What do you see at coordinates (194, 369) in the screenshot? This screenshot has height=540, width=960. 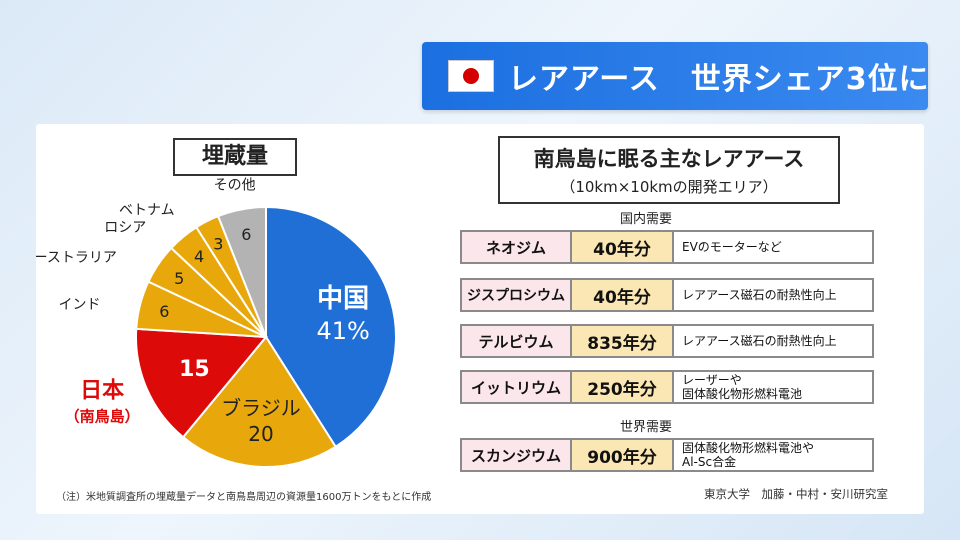 I see `slice-value: 15` at bounding box center [194, 369].